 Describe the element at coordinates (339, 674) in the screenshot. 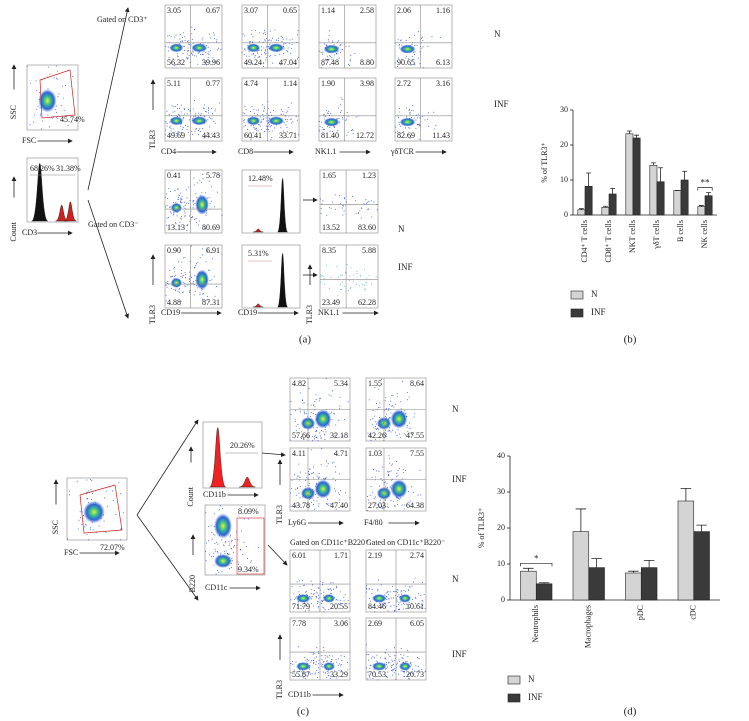

I see `quadrant-value: 33.29` at that location.